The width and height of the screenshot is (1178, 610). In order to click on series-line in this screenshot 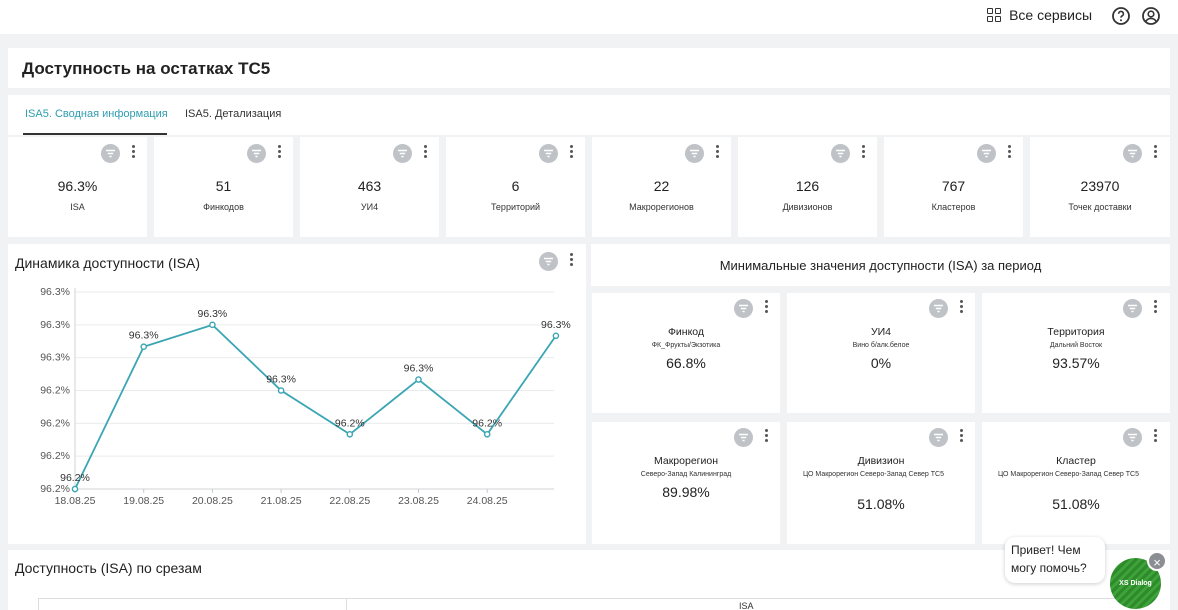, I will do `click(315, 406)`.